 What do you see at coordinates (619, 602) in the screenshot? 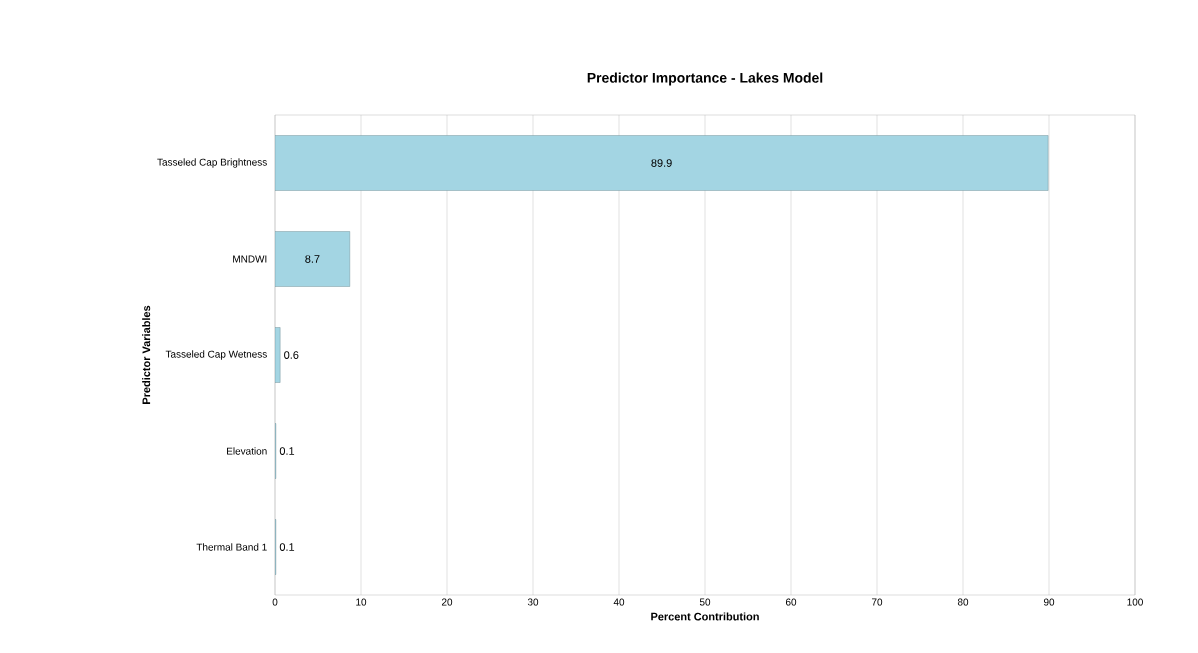
I see `x-tick-label: 40` at bounding box center [619, 602].